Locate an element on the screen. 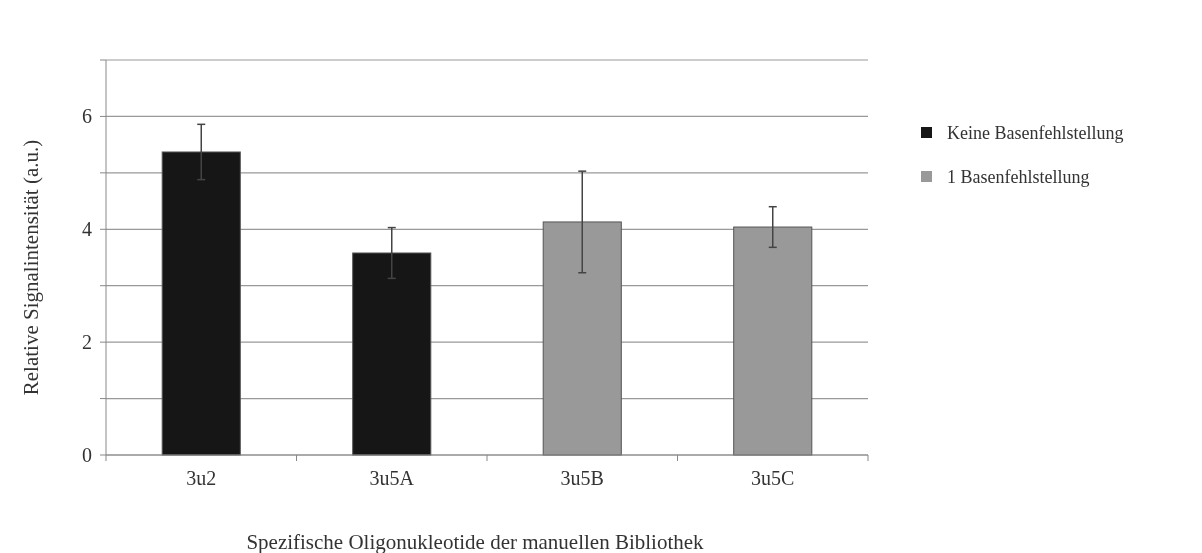 This screenshot has height=553, width=1202. x-tick-label: 3u5A is located at coordinates (392, 478).